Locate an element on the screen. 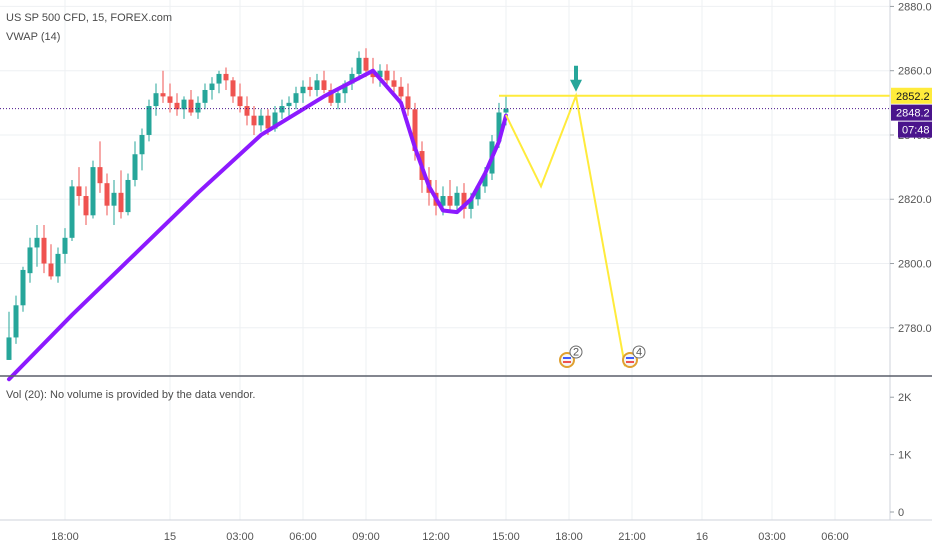 The image size is (932, 550). event-count-label: 4 is located at coordinates (639, 353).